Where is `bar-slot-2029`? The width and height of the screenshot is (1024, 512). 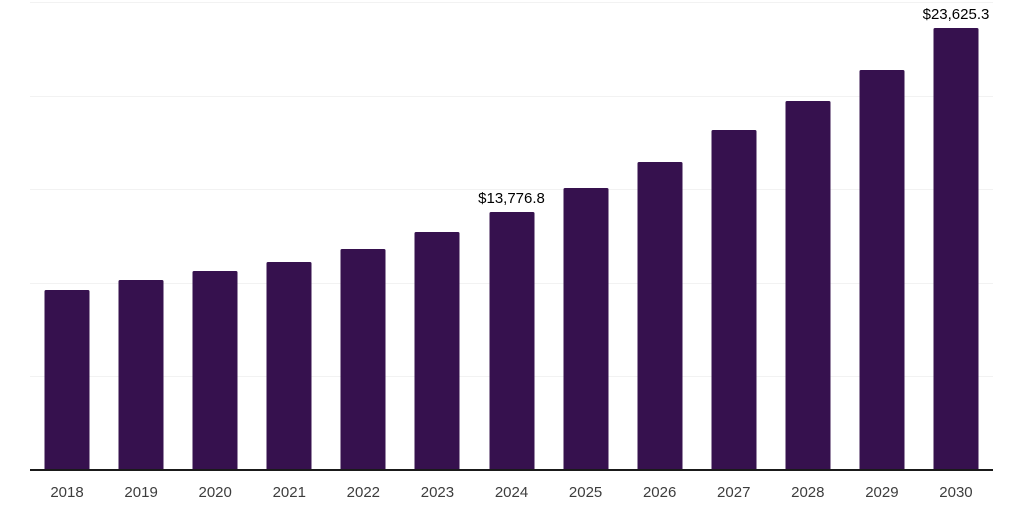 bar-slot-2029 is located at coordinates (882, 236).